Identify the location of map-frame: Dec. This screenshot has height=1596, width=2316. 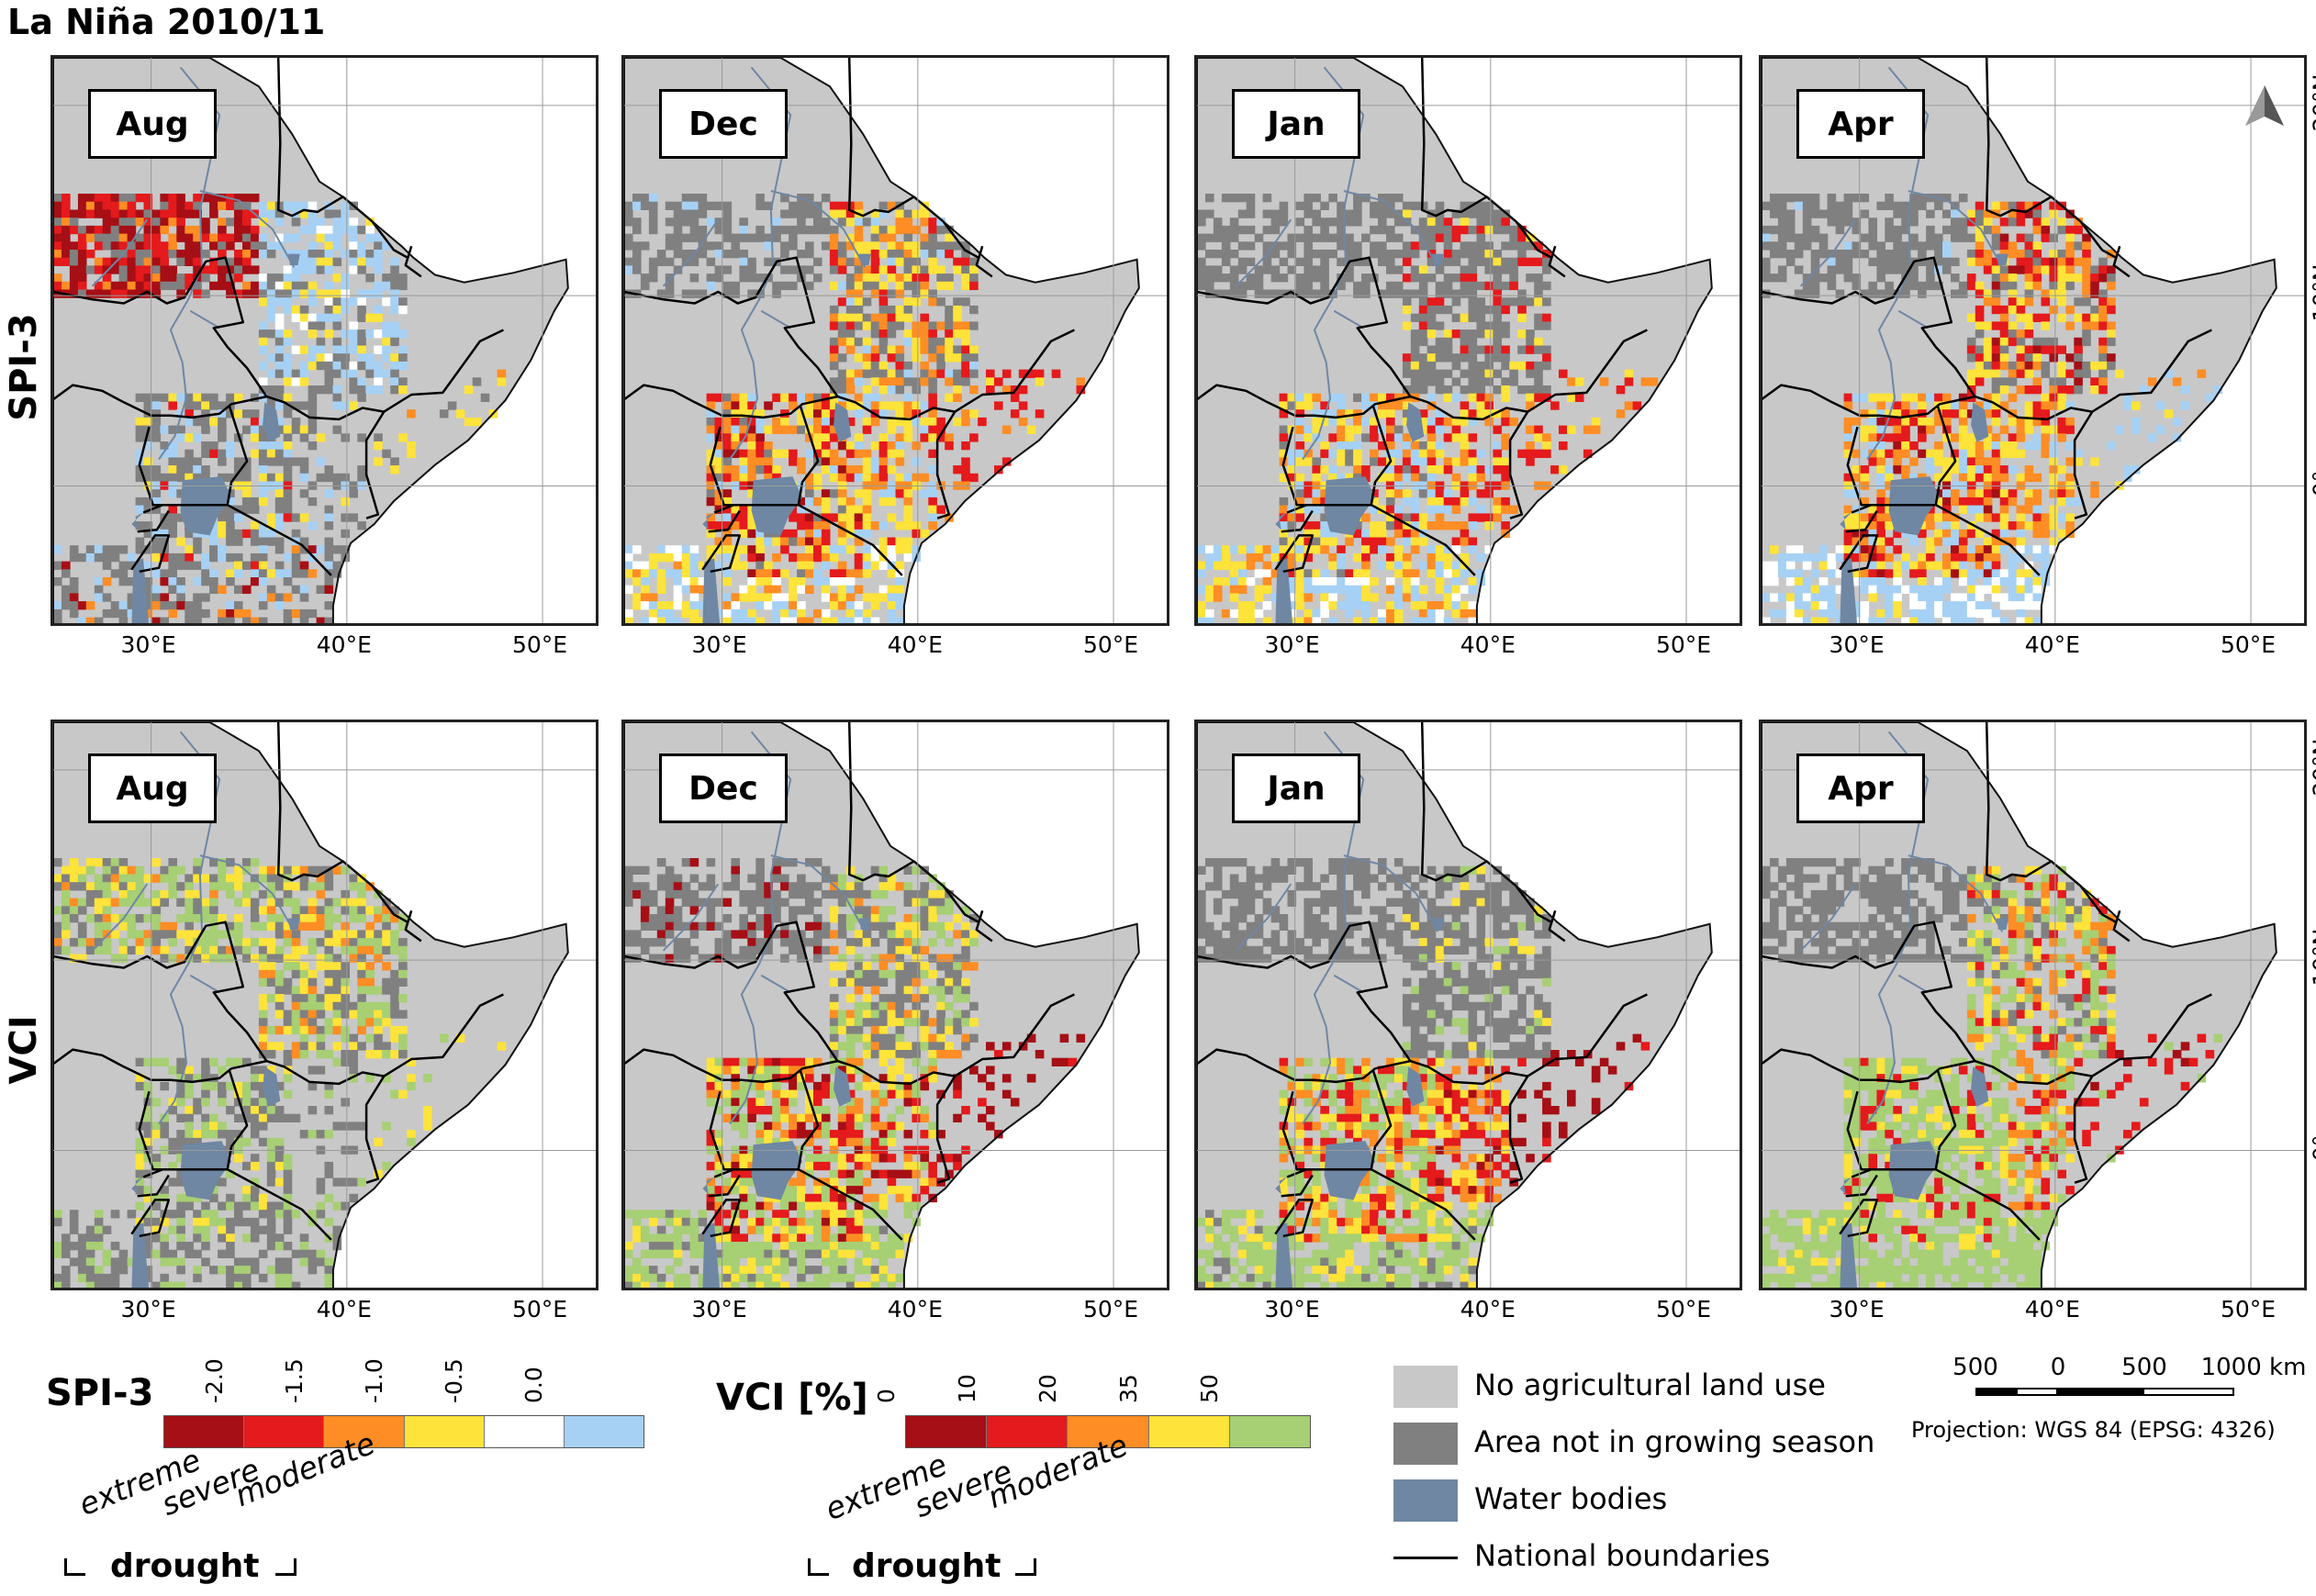
(895, 340).